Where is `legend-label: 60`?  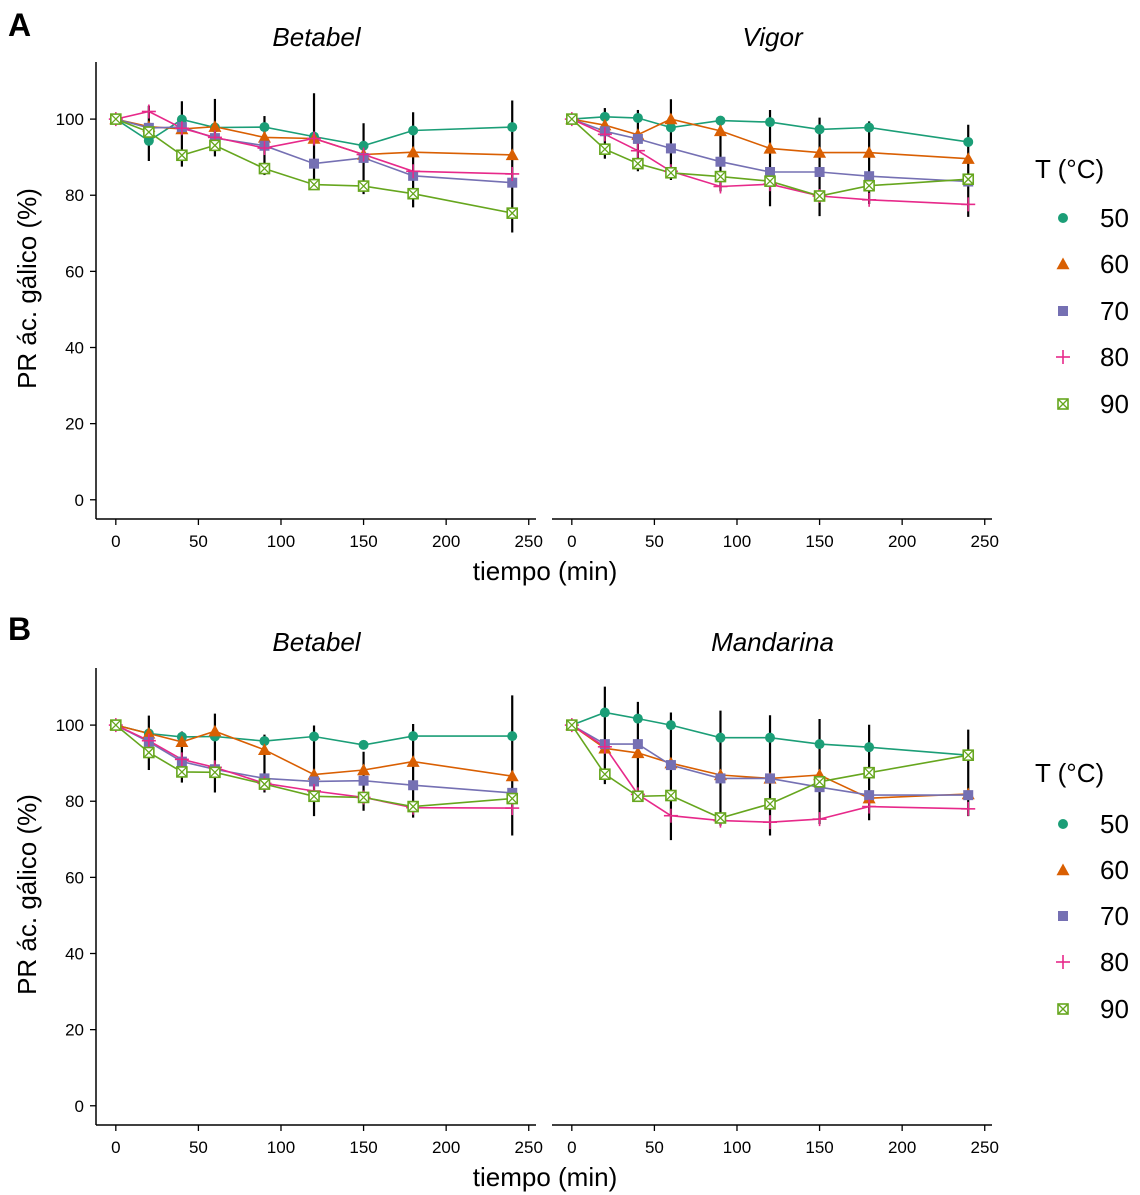 legend-label: 60 is located at coordinates (1114, 870).